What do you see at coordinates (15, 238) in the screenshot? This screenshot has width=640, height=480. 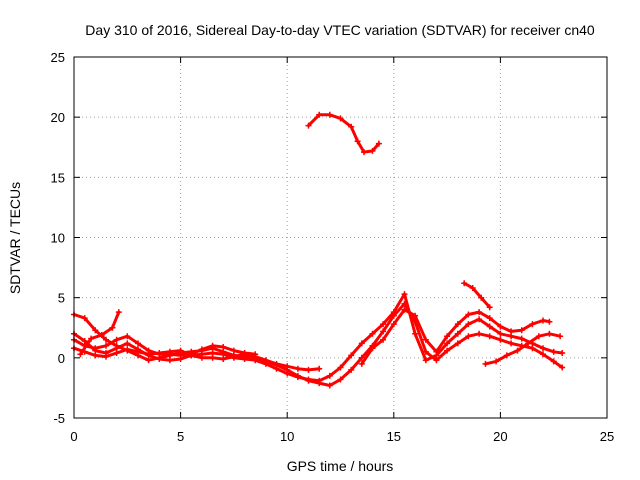 I see `y-axis-label: SDTVAR / TECUs` at bounding box center [15, 238].